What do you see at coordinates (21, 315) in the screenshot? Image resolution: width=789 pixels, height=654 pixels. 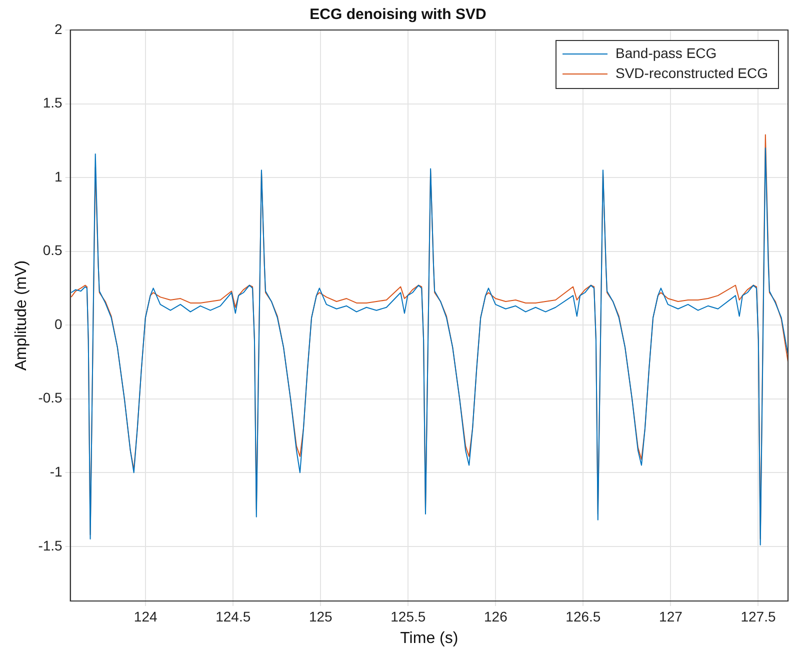 I see `y-axis-title: Amplitude (mV)` at bounding box center [21, 315].